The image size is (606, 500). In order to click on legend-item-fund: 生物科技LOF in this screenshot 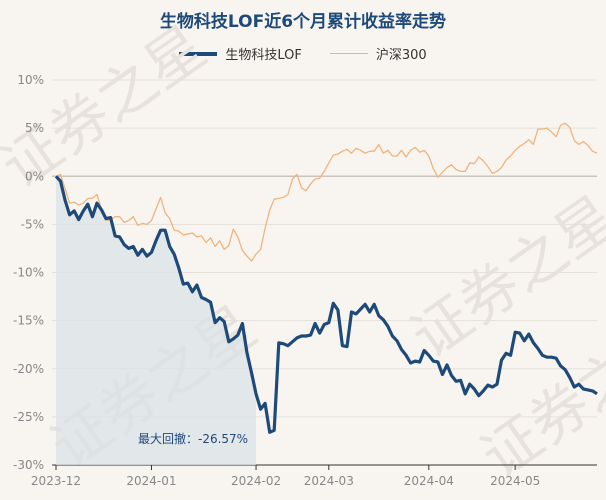, I will do `click(240, 53)`.